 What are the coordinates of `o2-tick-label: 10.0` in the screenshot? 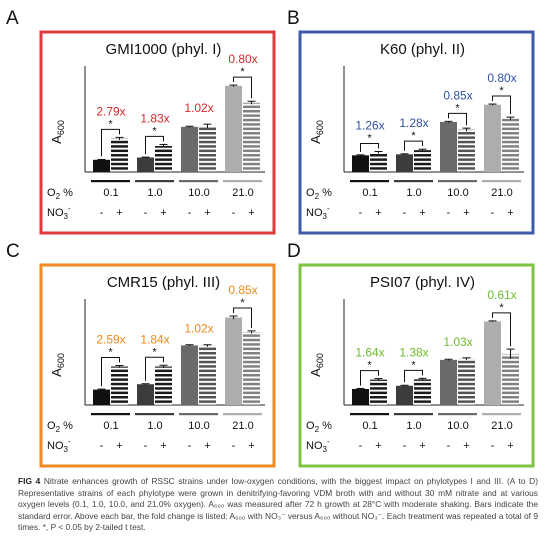 It's located at (198, 193).